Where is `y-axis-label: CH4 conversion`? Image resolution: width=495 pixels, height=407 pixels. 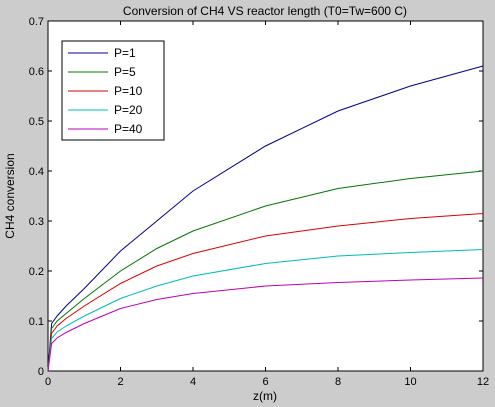
y-axis-label: CH4 conversion is located at coordinates (10, 195).